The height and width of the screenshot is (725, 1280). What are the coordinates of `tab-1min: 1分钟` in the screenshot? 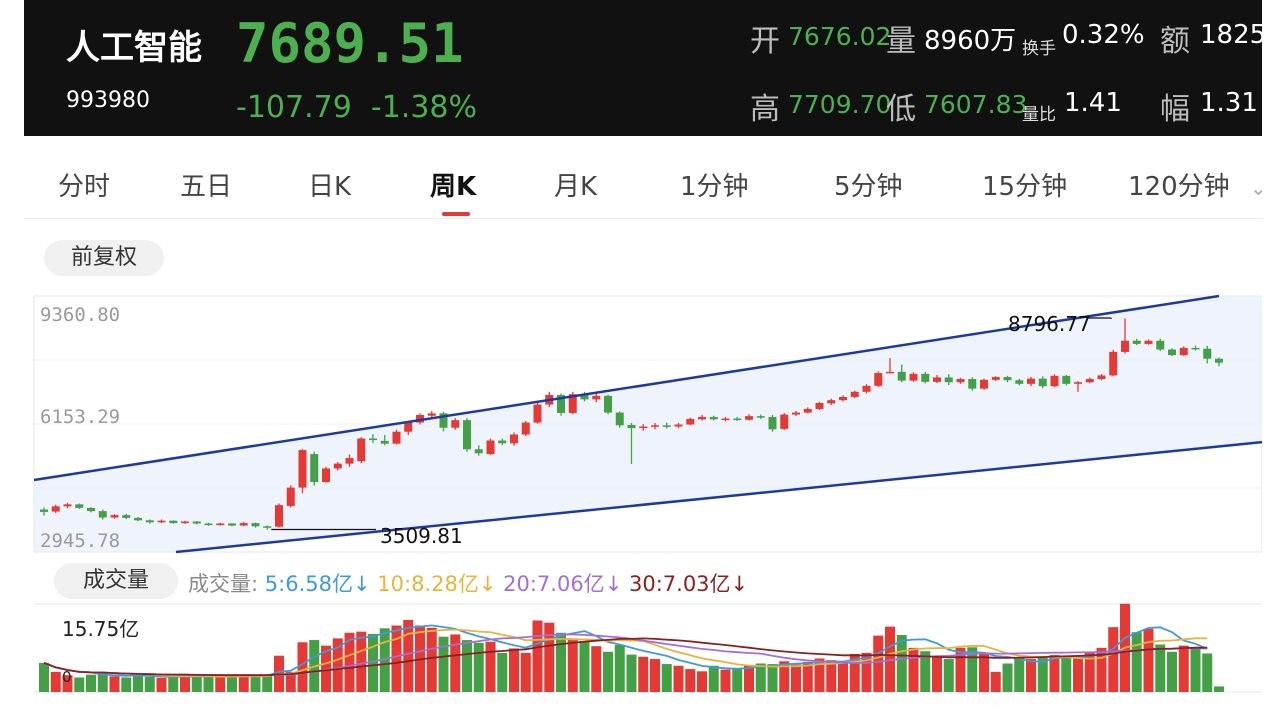 It's located at (714, 187).